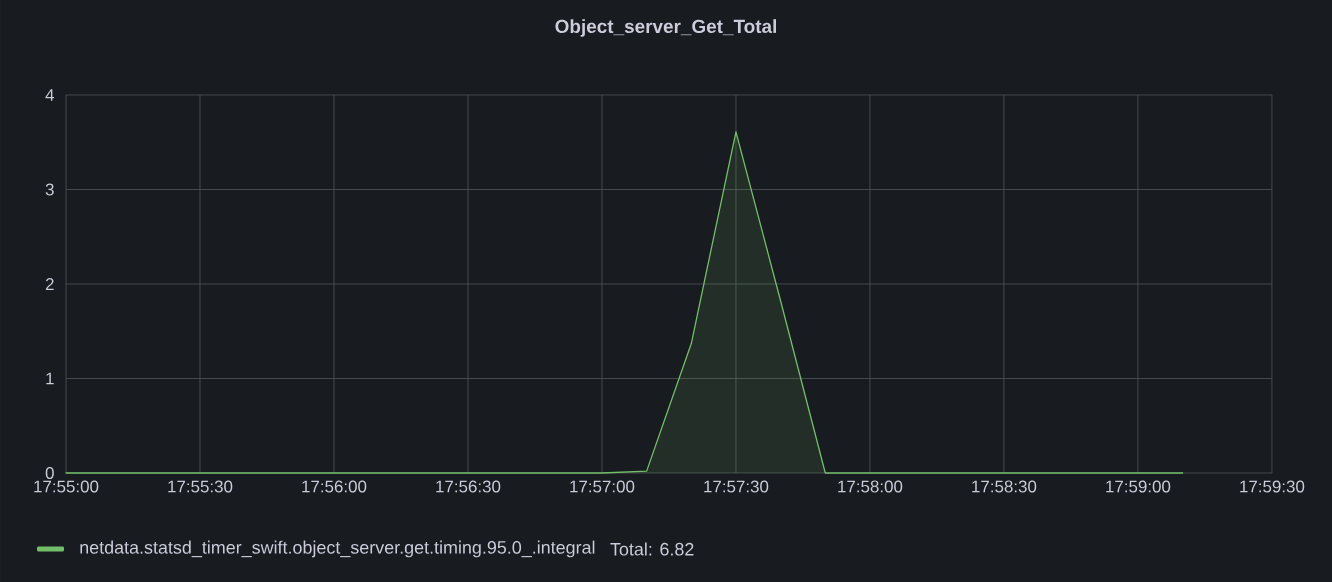 The width and height of the screenshot is (1332, 582). Describe the element at coordinates (468, 486) in the screenshot. I see `x-tick-label: 17:56:30` at that location.